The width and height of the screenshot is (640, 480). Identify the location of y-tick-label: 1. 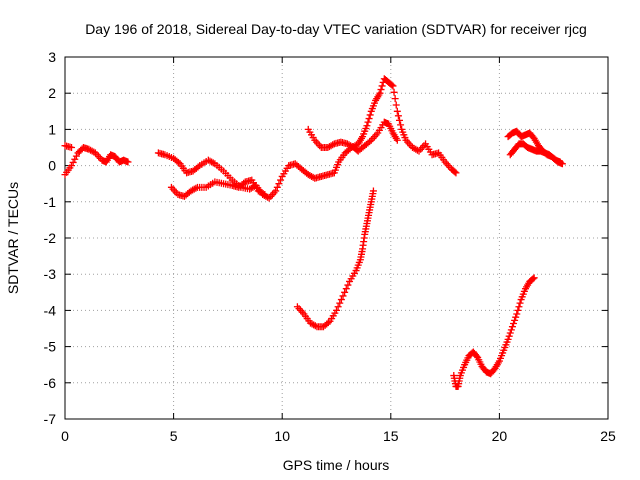
(52, 129).